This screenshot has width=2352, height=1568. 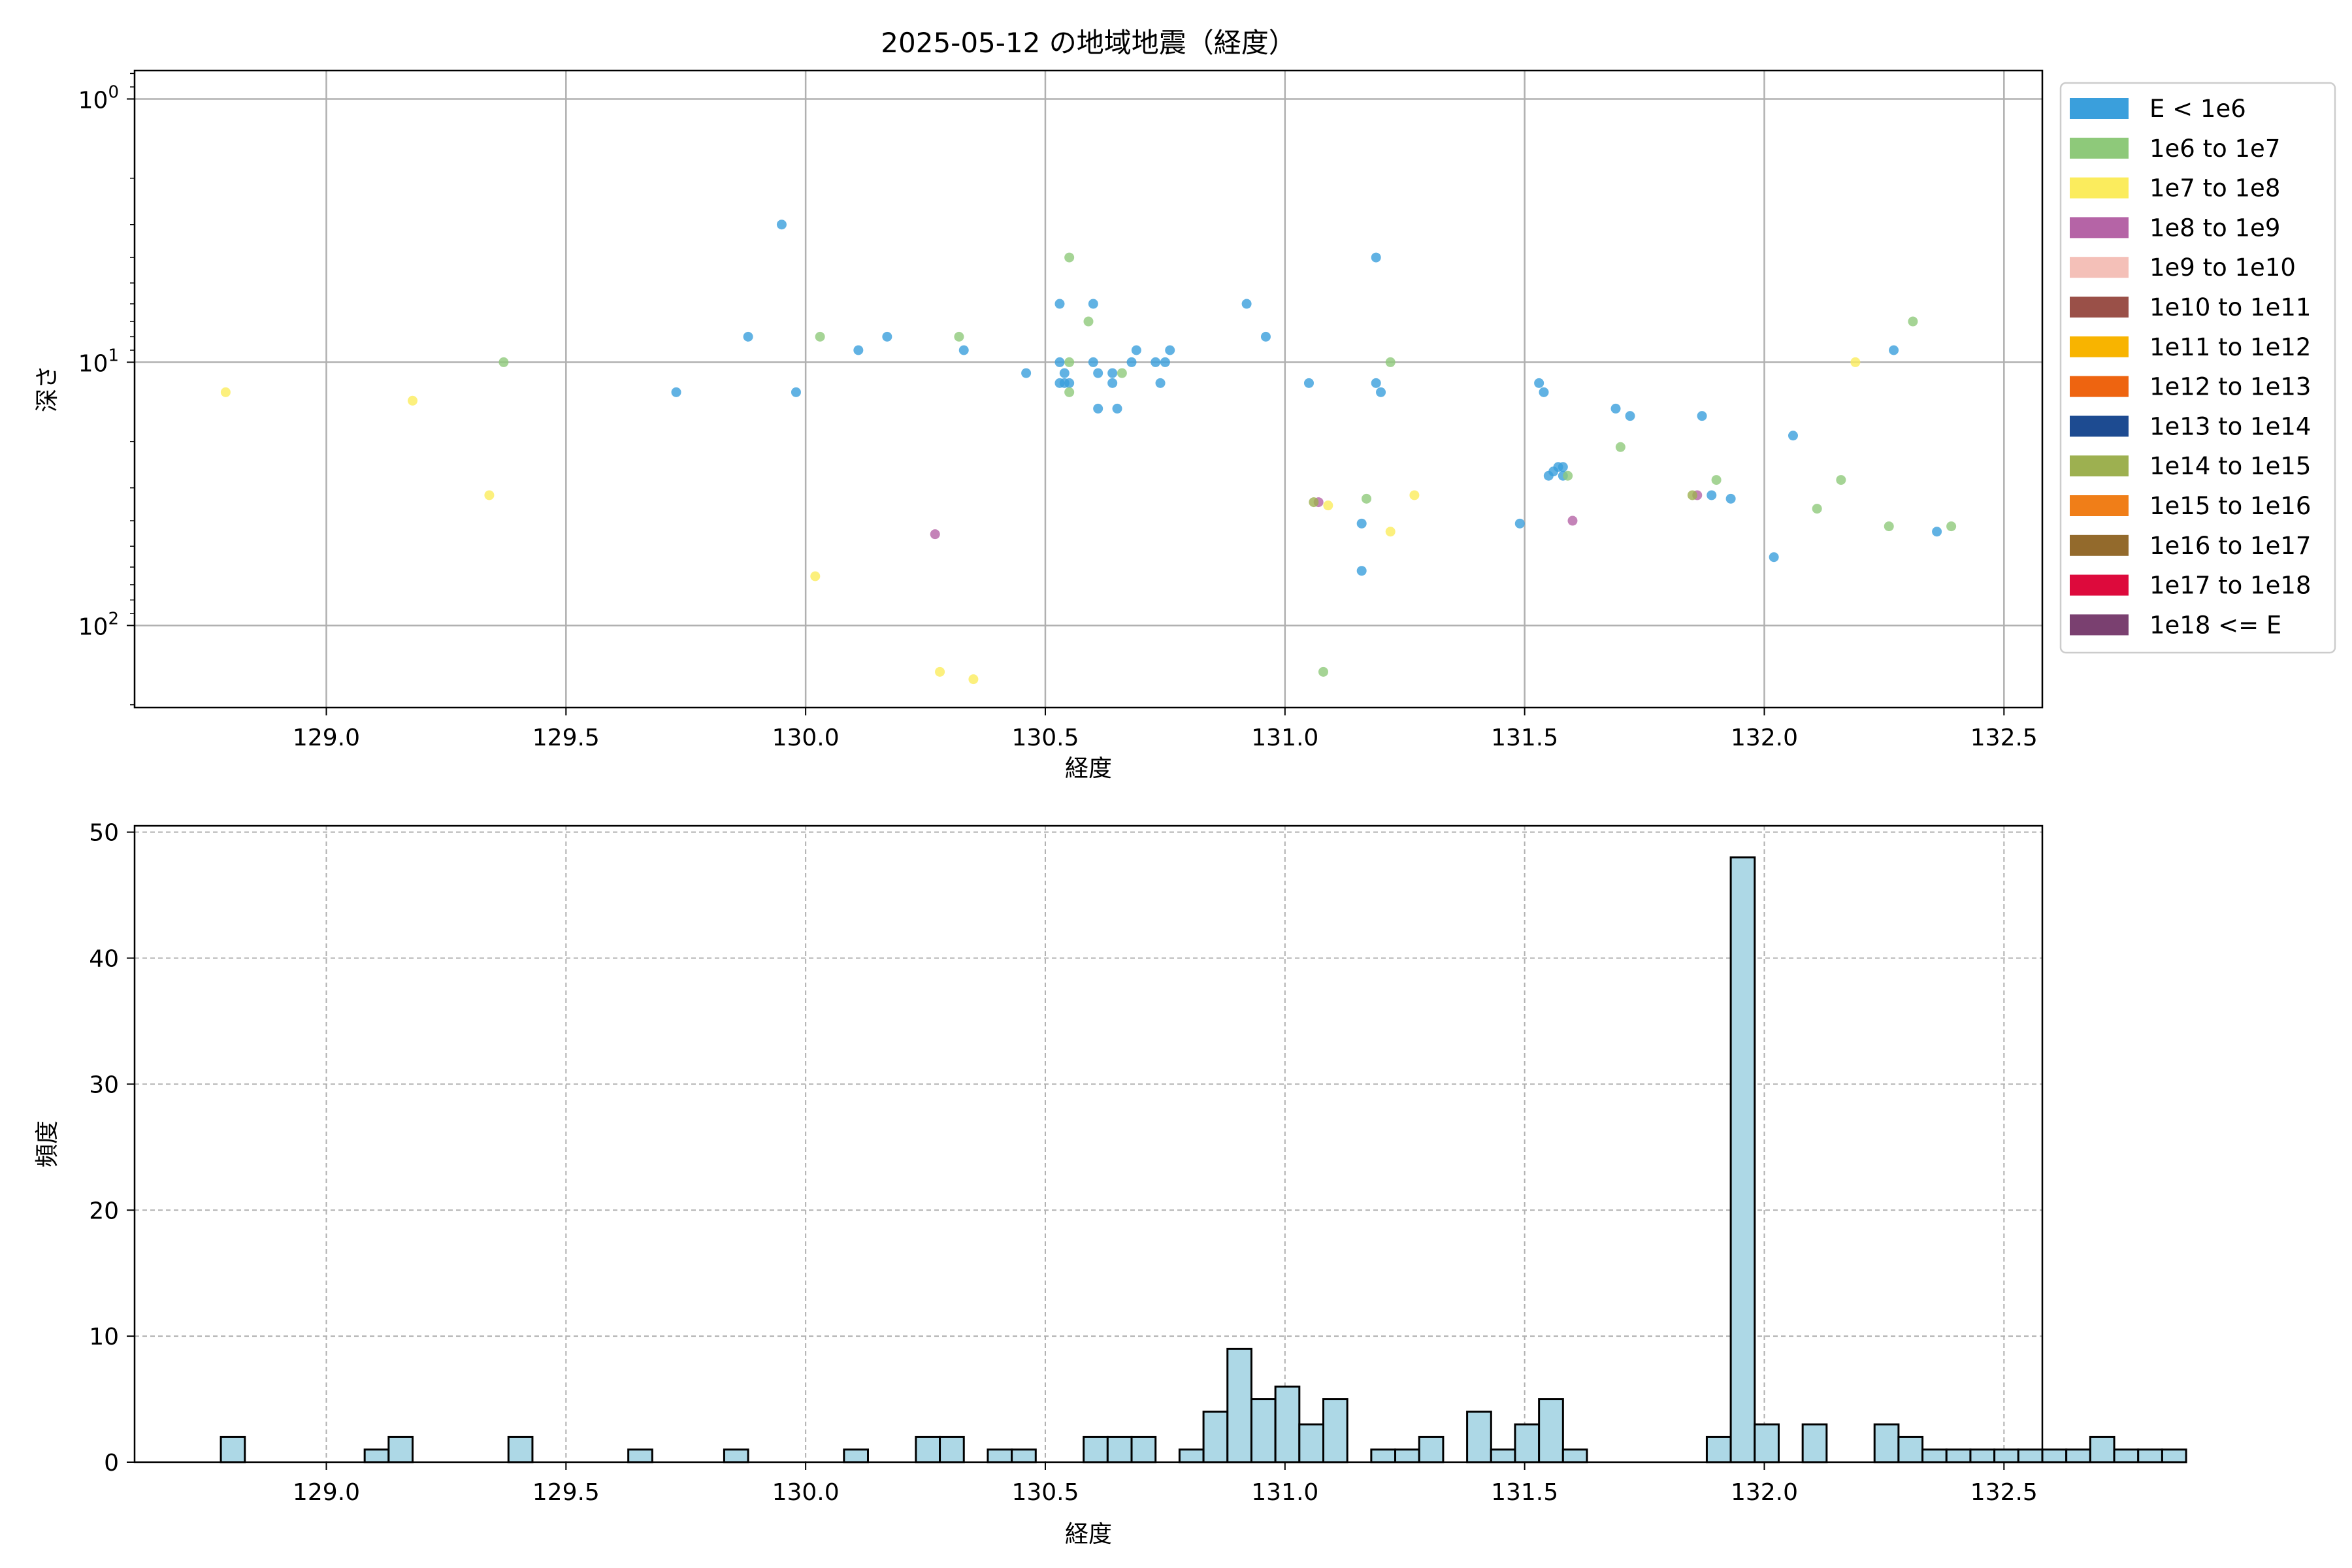 I want to click on scatter-x-axis-label: 経度, so click(x=1088, y=768).